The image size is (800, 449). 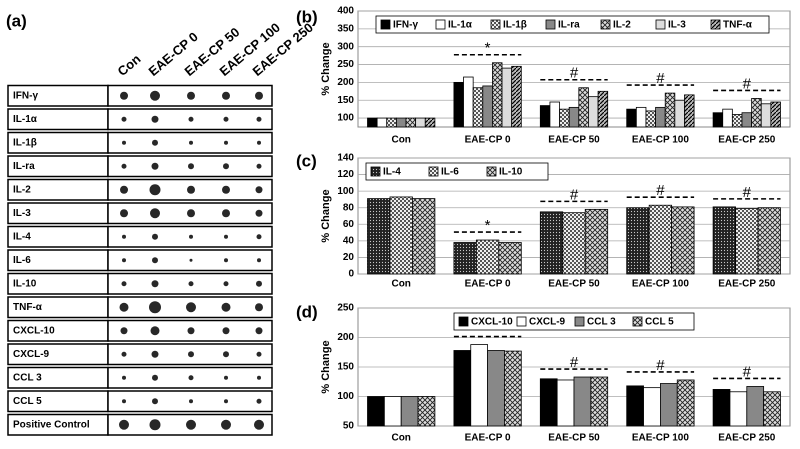 What do you see at coordinates (345, 396) in the screenshot?
I see `y-tick-label: 100` at bounding box center [345, 396].